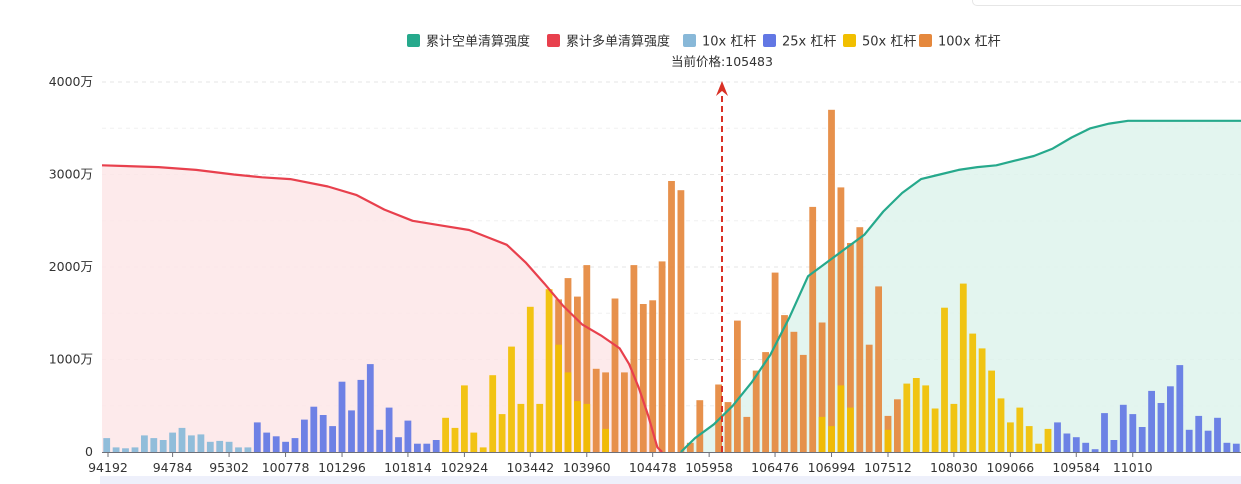 The height and width of the screenshot is (484, 1241). What do you see at coordinates (888, 467) in the screenshot?
I see `x-tick-label: 107512` at bounding box center [888, 467].